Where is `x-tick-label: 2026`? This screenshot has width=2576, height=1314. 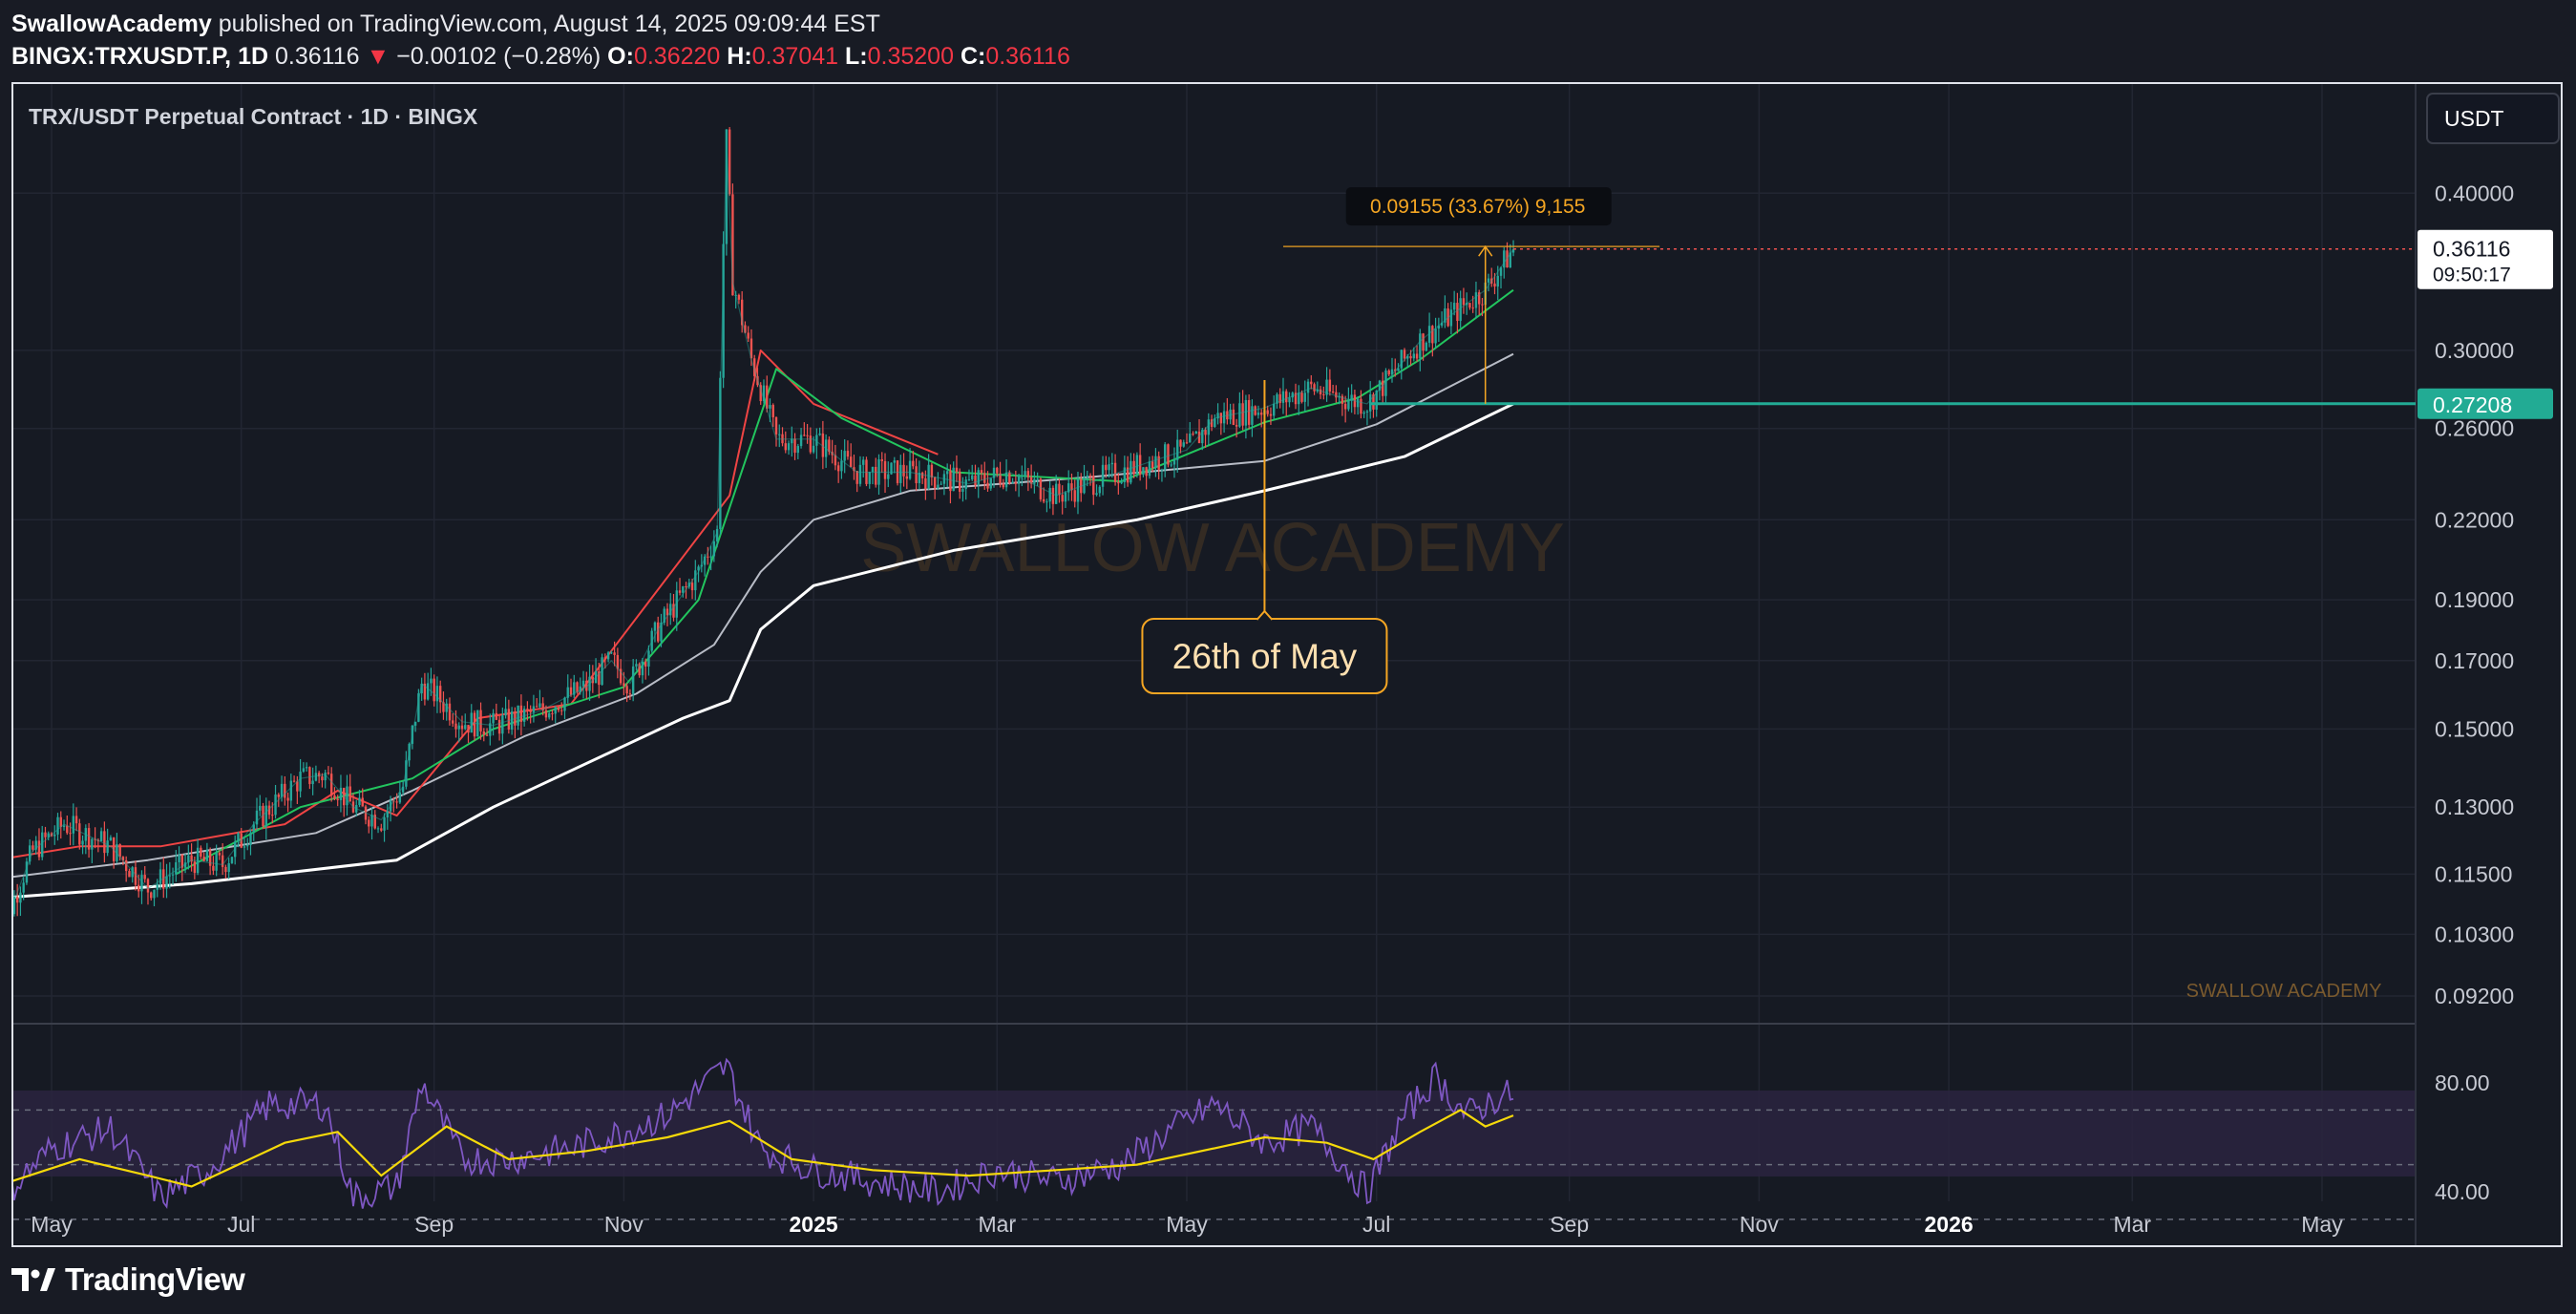
x-tick-label: 2026 is located at coordinates (1949, 1224).